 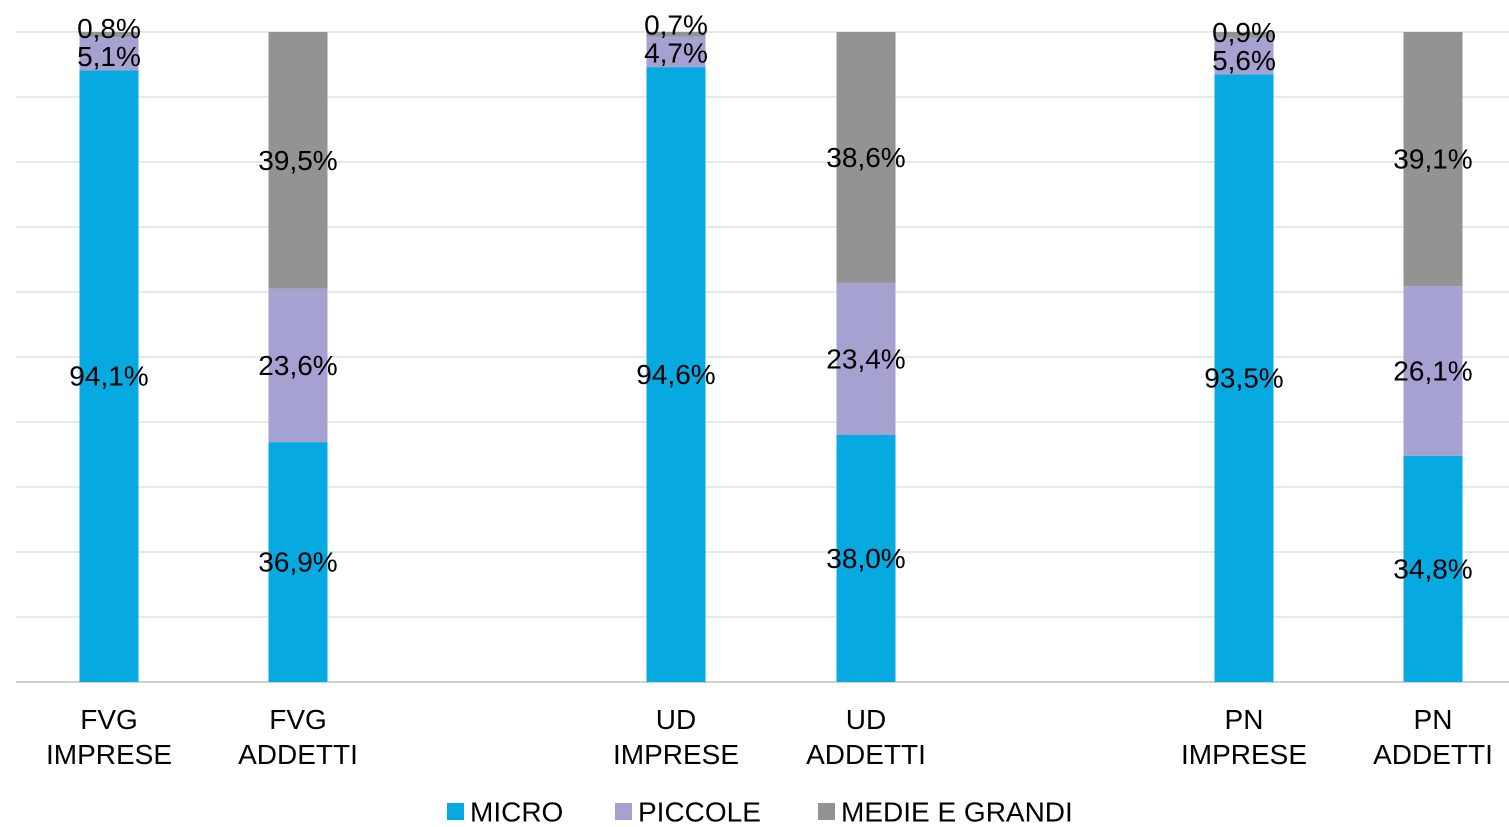 I want to click on data-label-medie-e-grandi: 0,7%, so click(x=676, y=25).